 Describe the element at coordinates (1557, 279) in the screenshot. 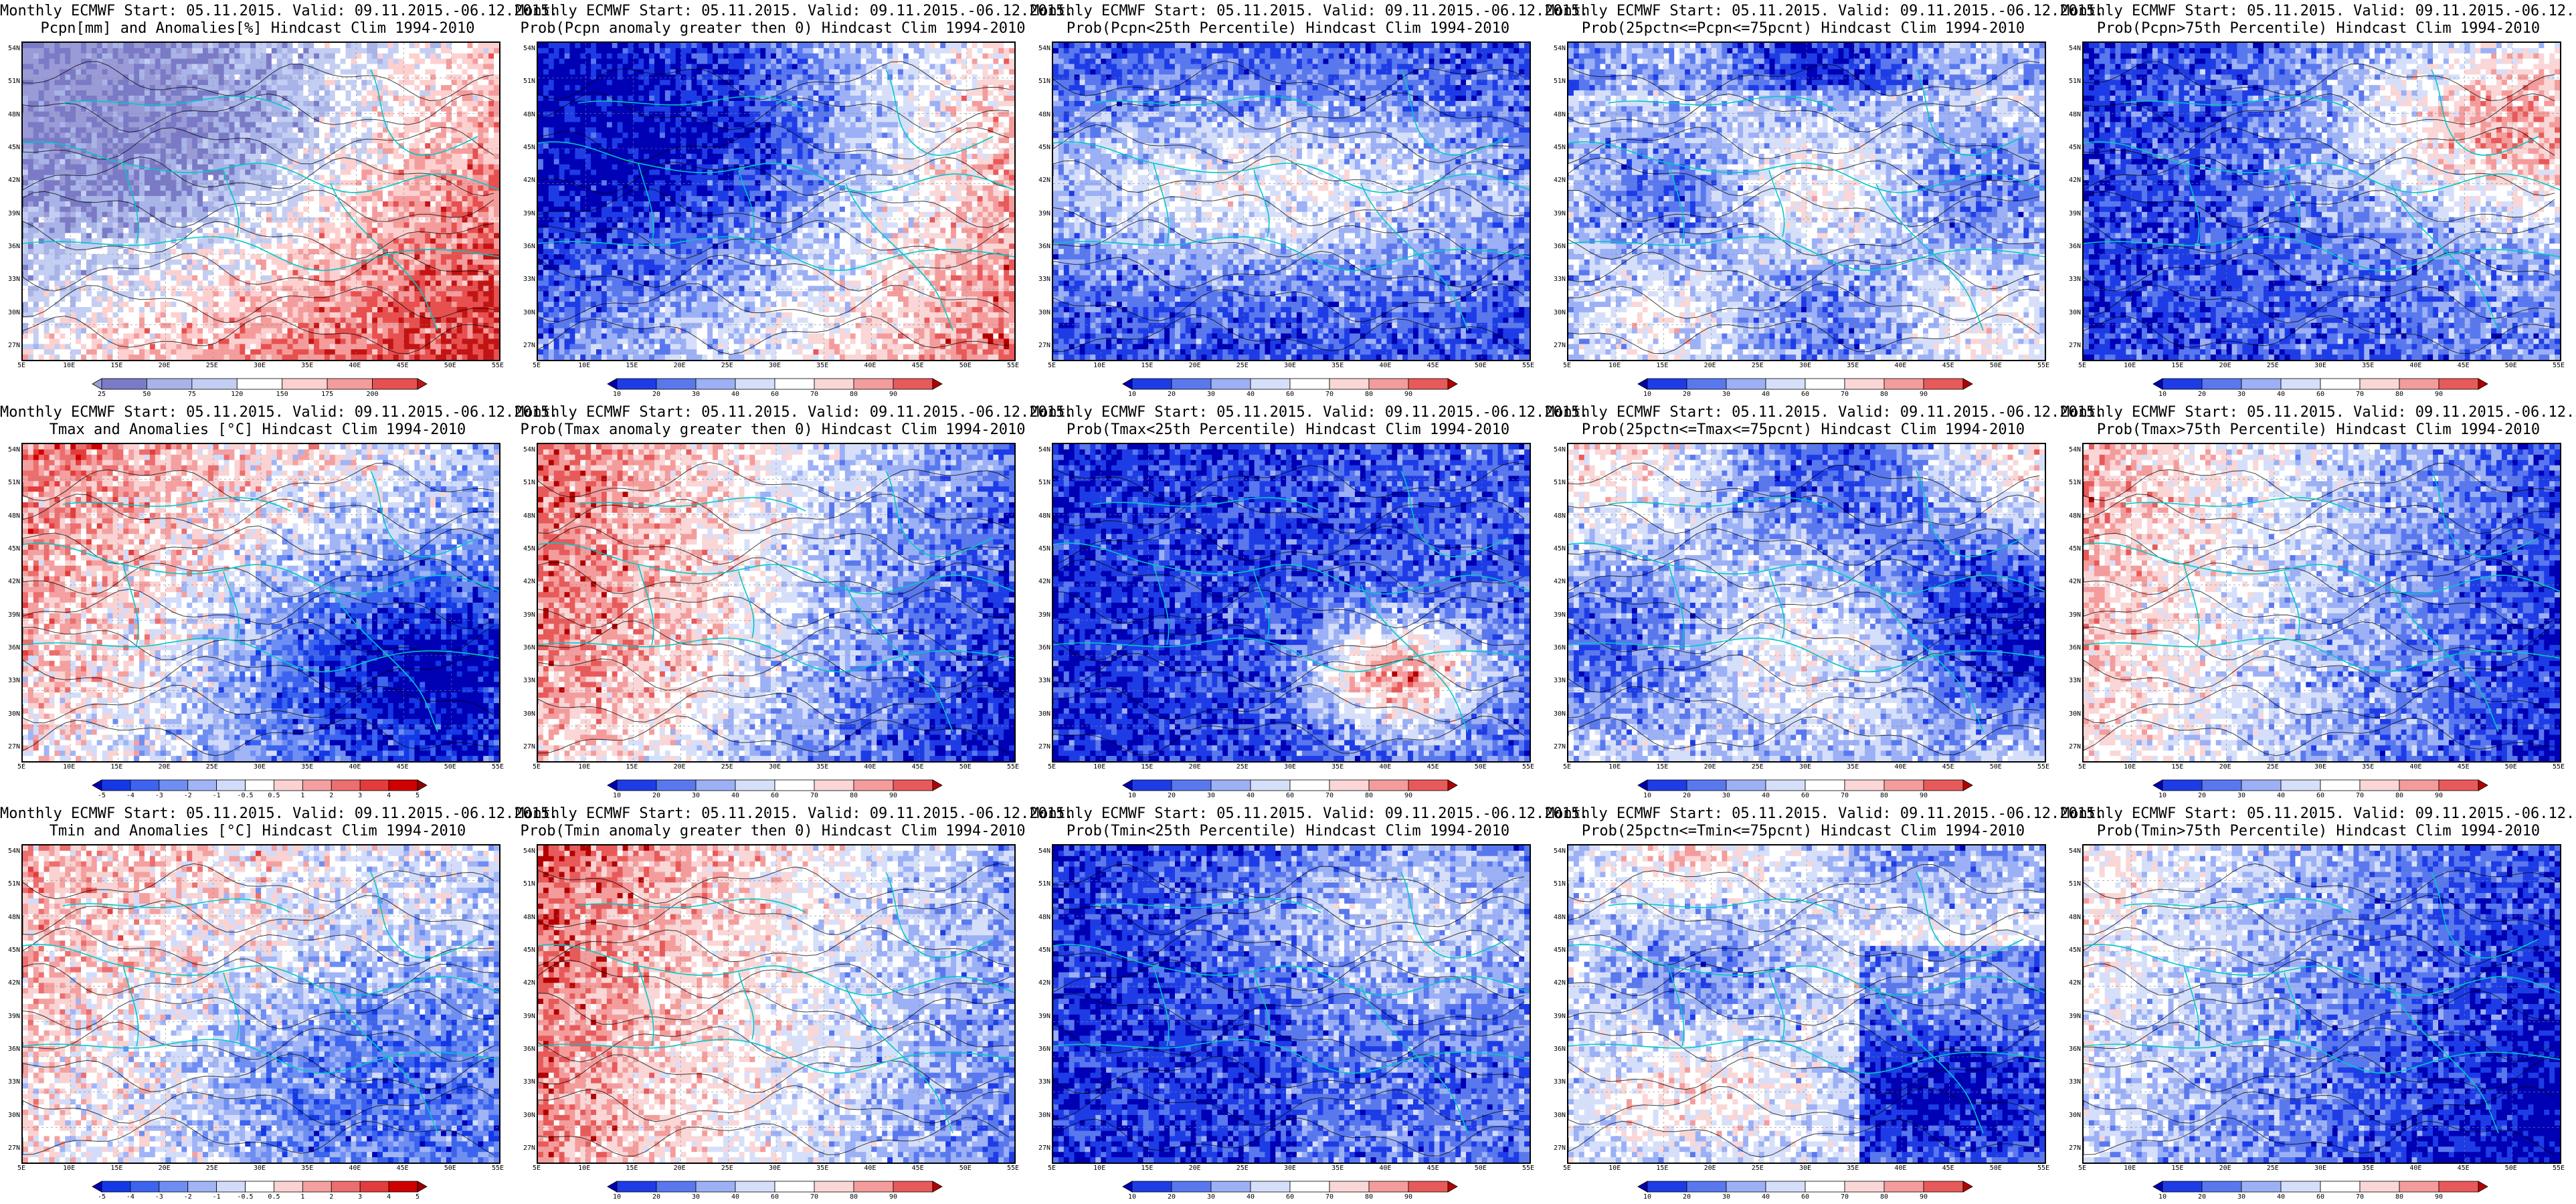

I see `latitude-label: 33N` at that location.